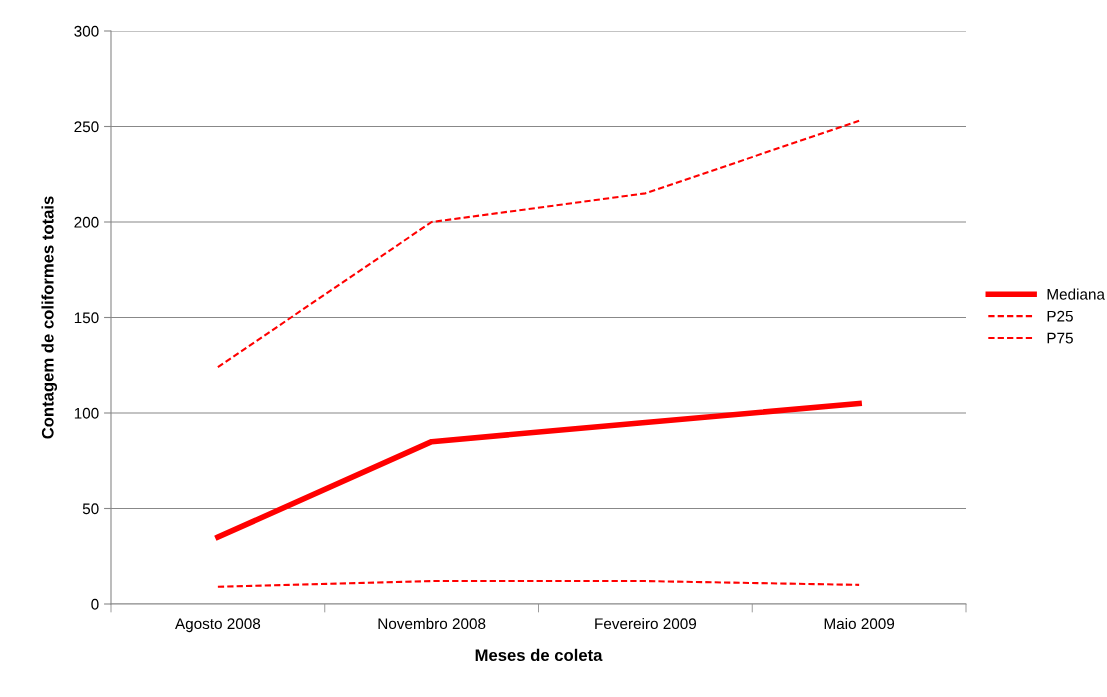  I want to click on x-tick-label: Agosto 2008, so click(218, 625).